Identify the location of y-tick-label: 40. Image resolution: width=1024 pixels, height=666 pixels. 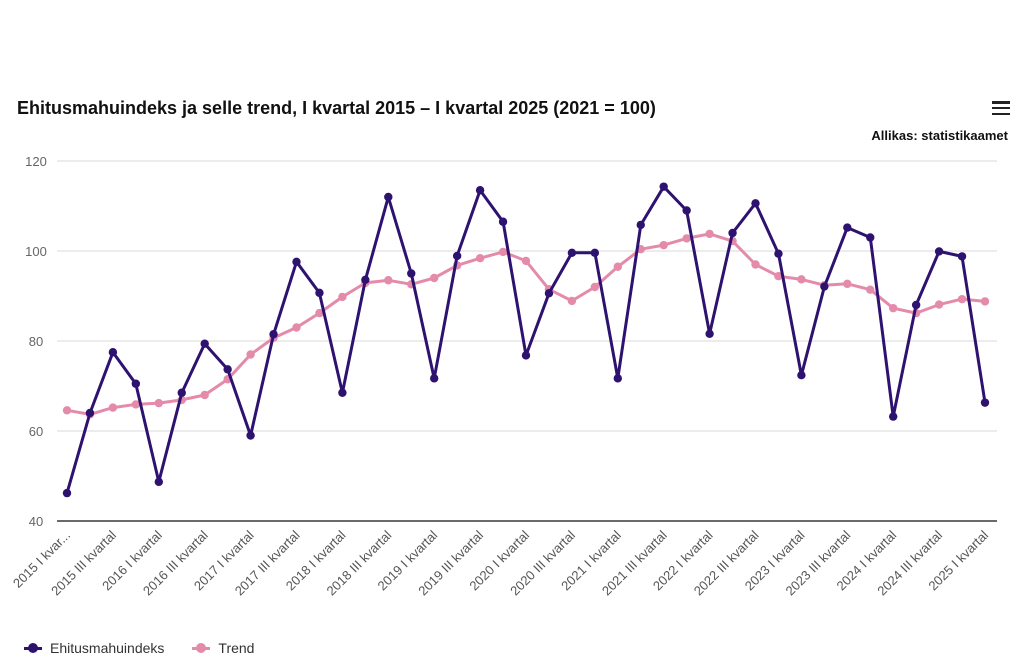
(36, 521).